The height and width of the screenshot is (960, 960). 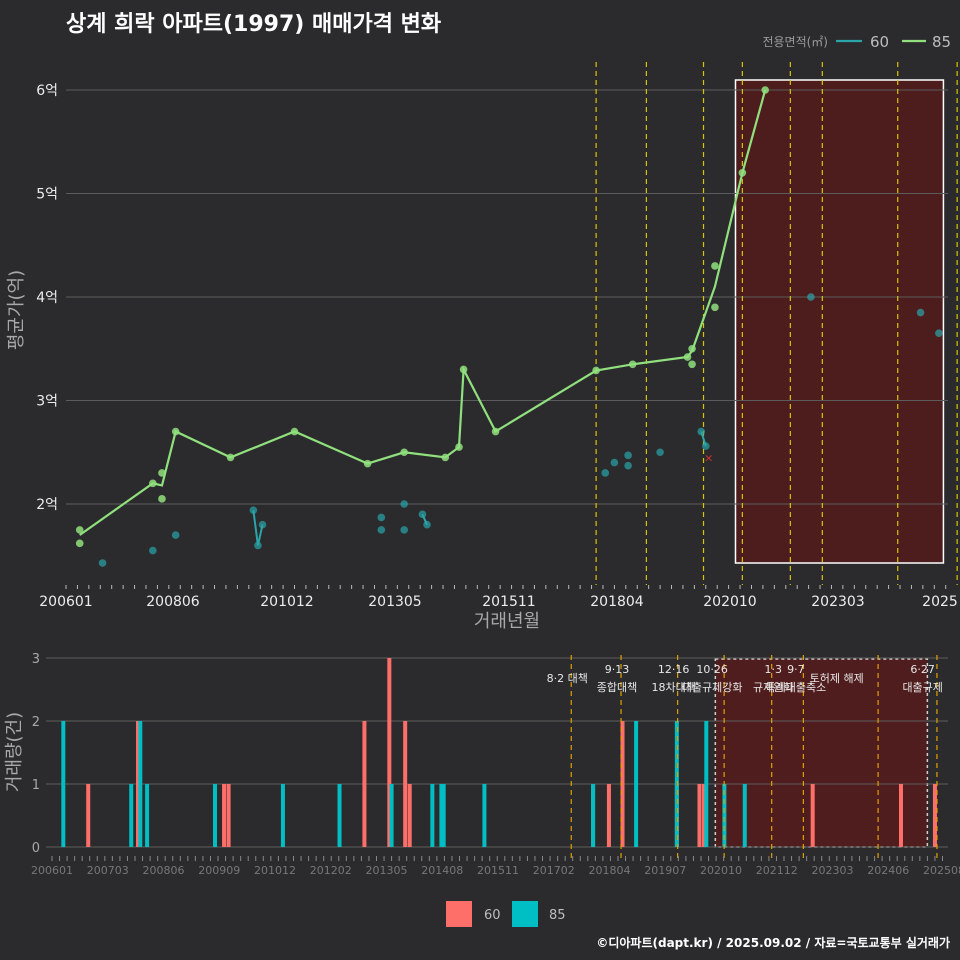 I want to click on x-tick-label: 202303, so click(x=837, y=602).